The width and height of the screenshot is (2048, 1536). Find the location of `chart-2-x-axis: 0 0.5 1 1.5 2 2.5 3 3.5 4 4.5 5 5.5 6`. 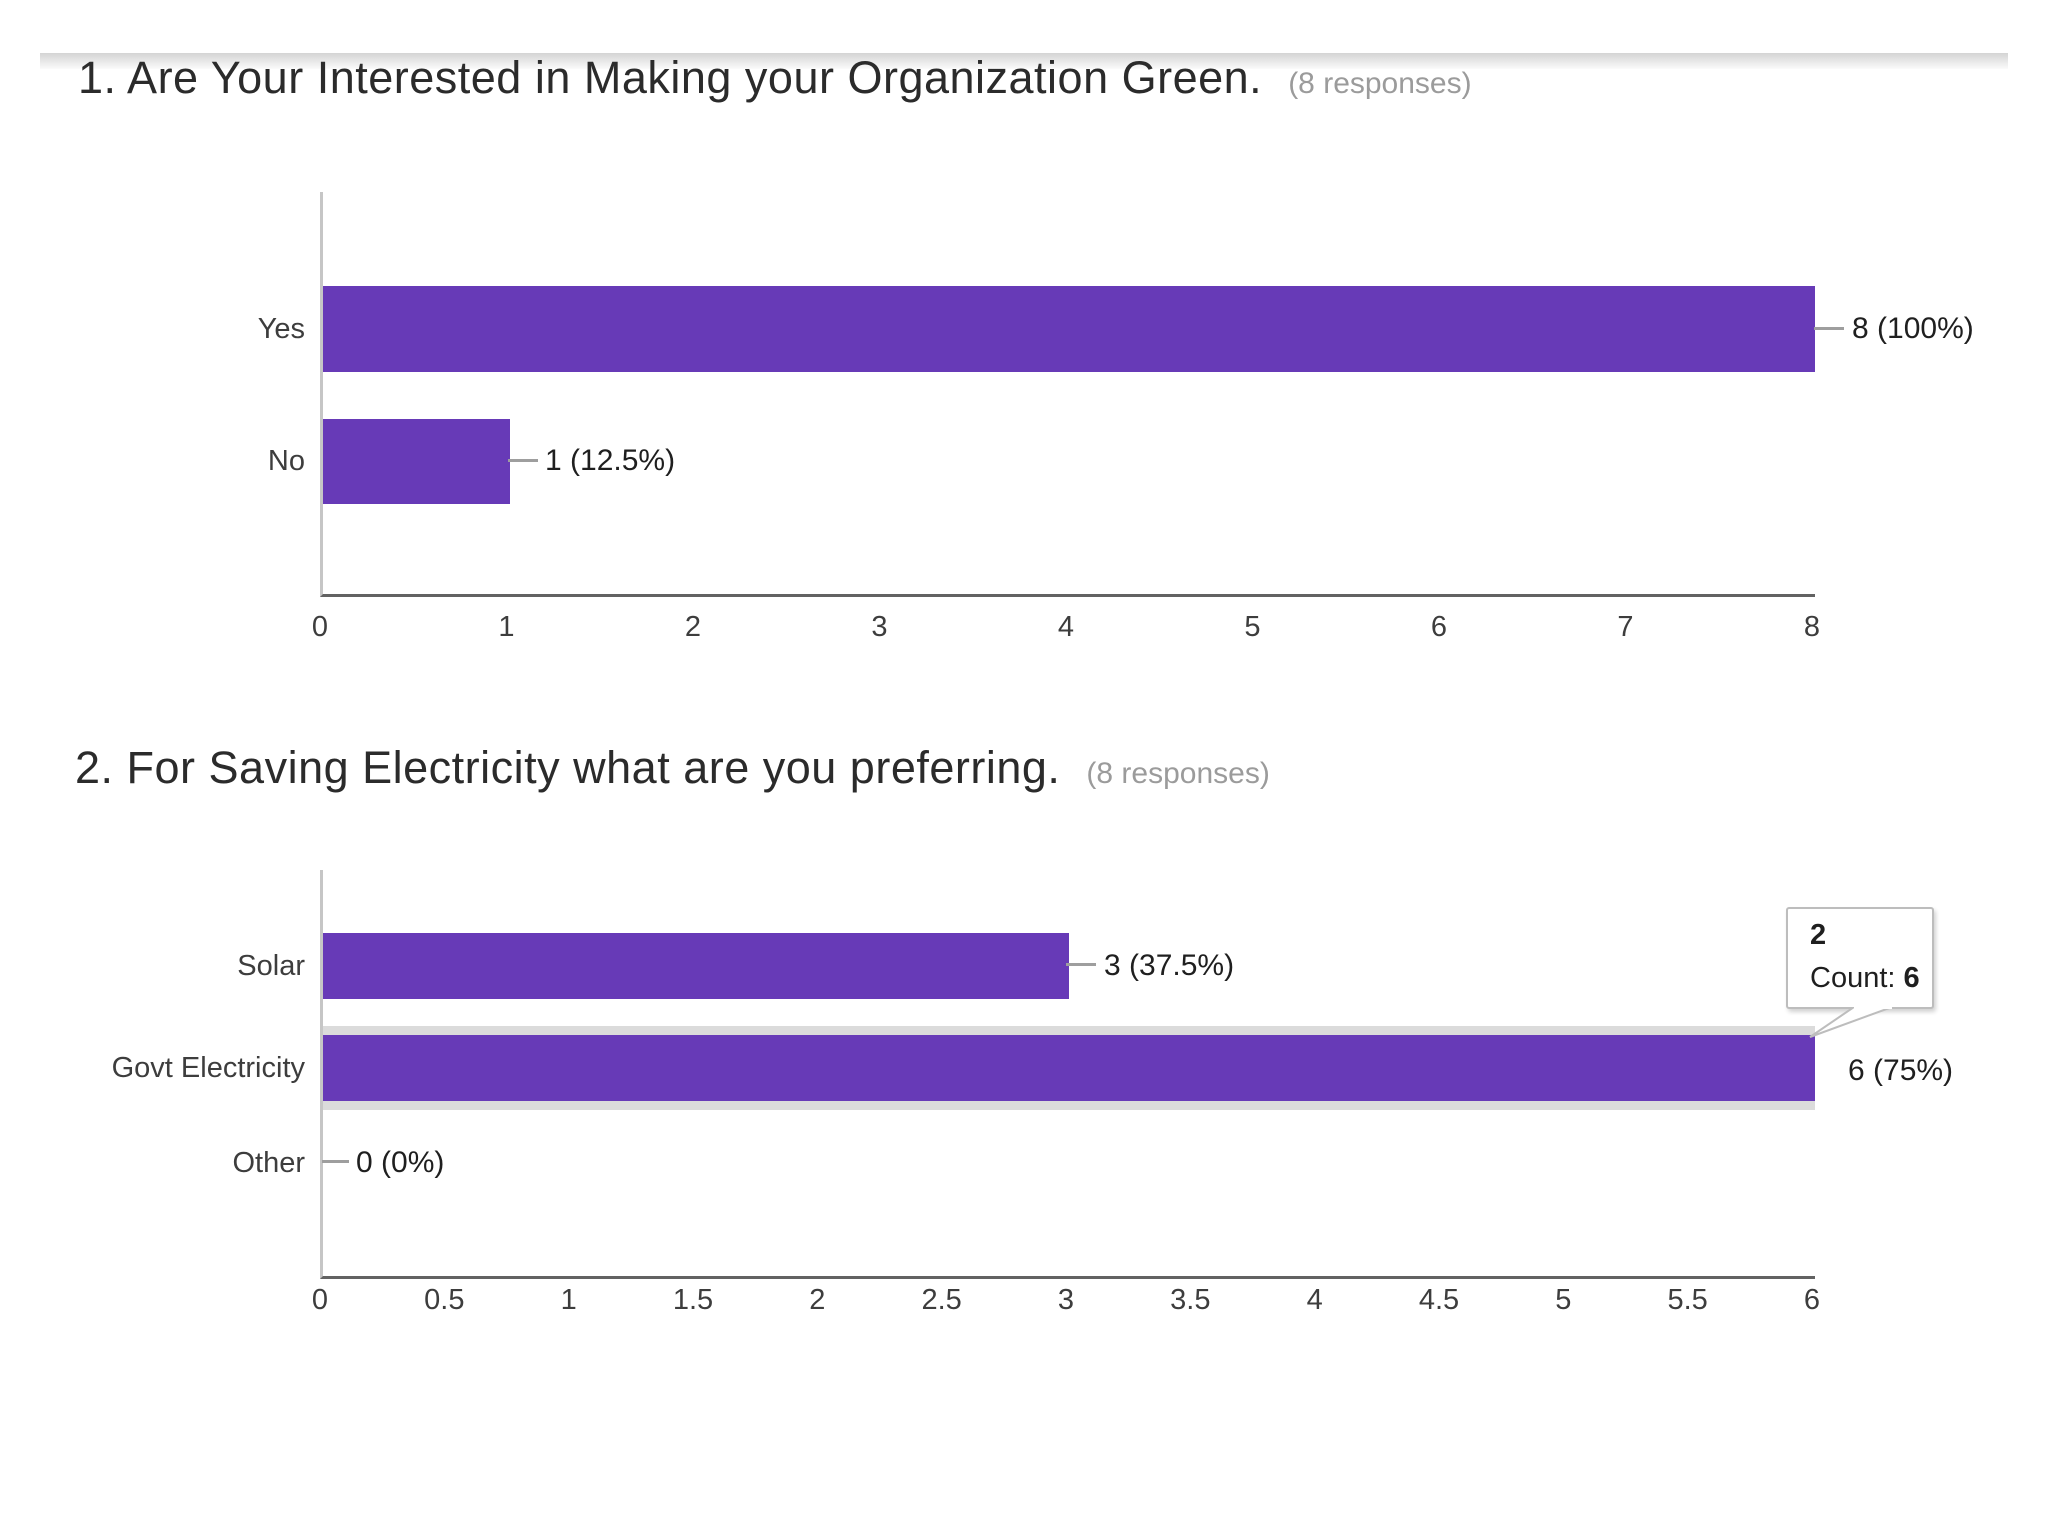

chart-2-x-axis: 0 0.5 1 1.5 2 2.5 3 3.5 4 4.5 5 5.5 6 is located at coordinates (1066, 1304).